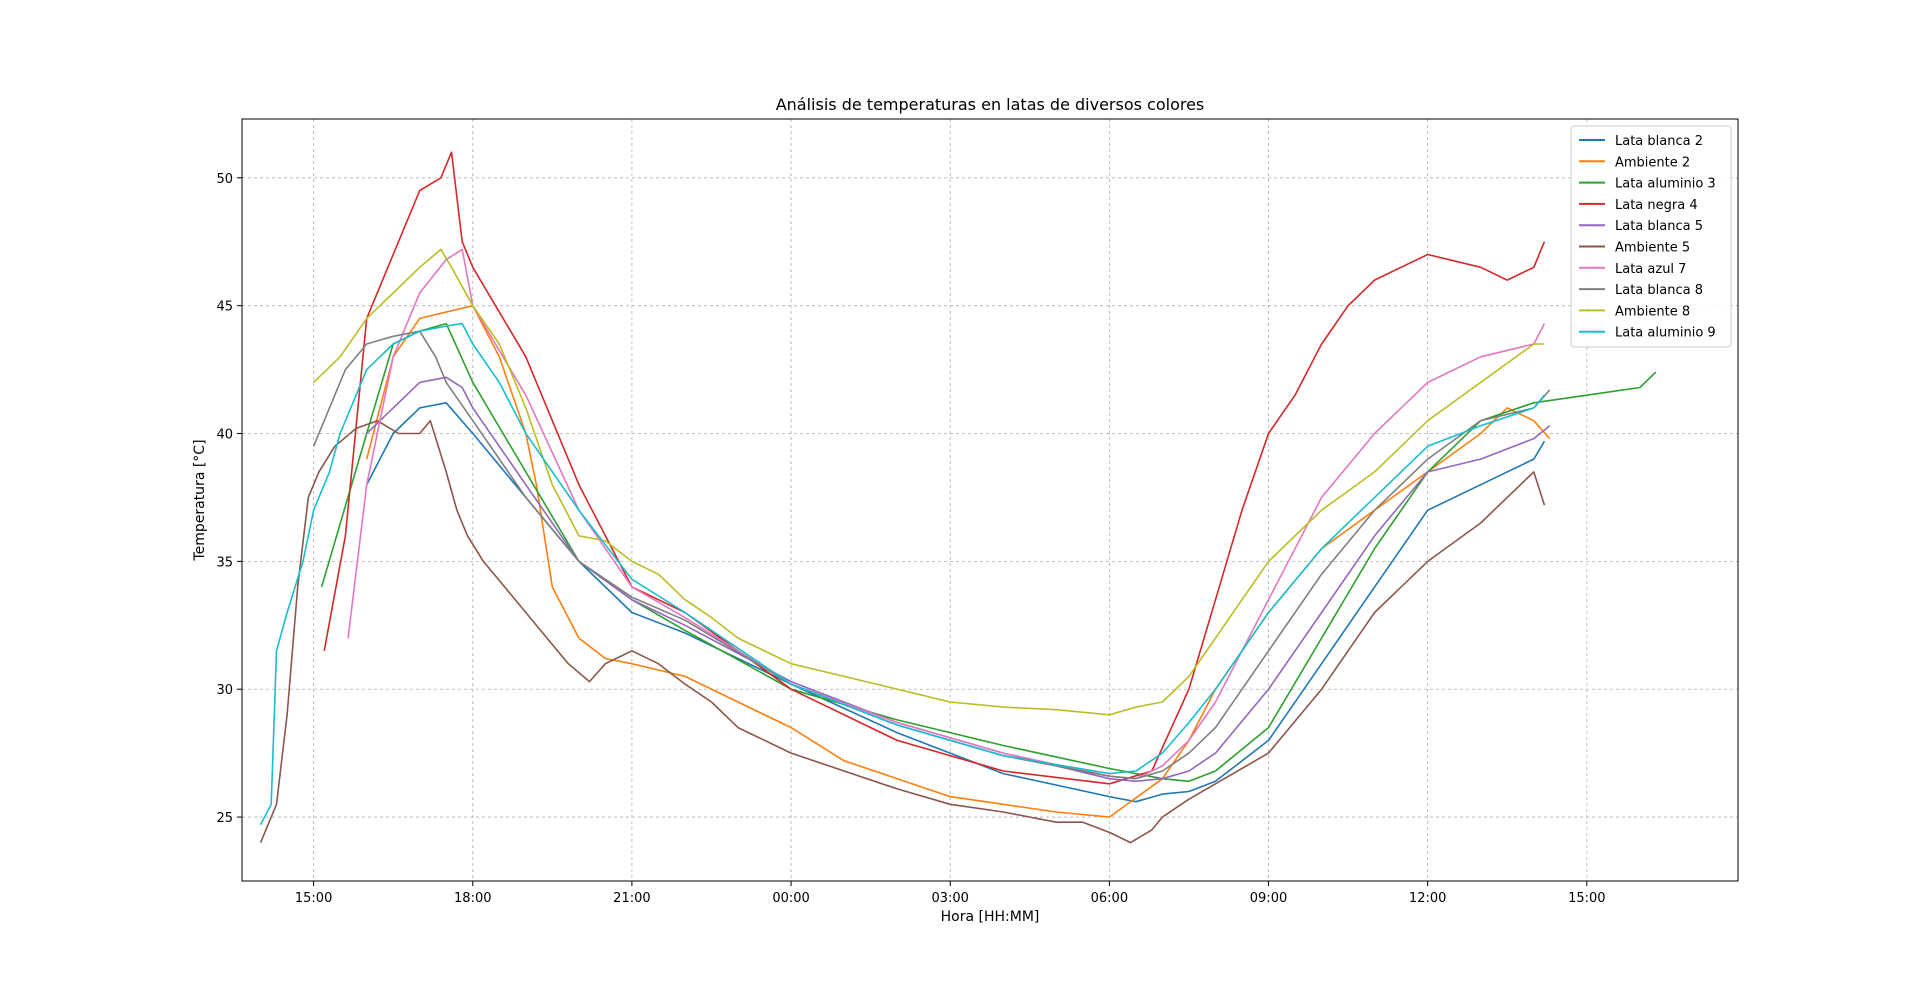 Image resolution: width=1920 pixels, height=987 pixels. I want to click on x-tick-label: 12:00, so click(1427, 898).